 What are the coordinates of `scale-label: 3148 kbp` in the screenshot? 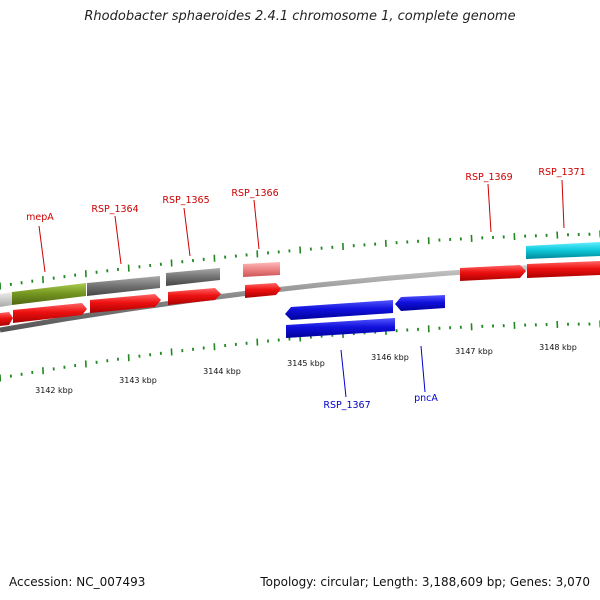 It's located at (558, 347).